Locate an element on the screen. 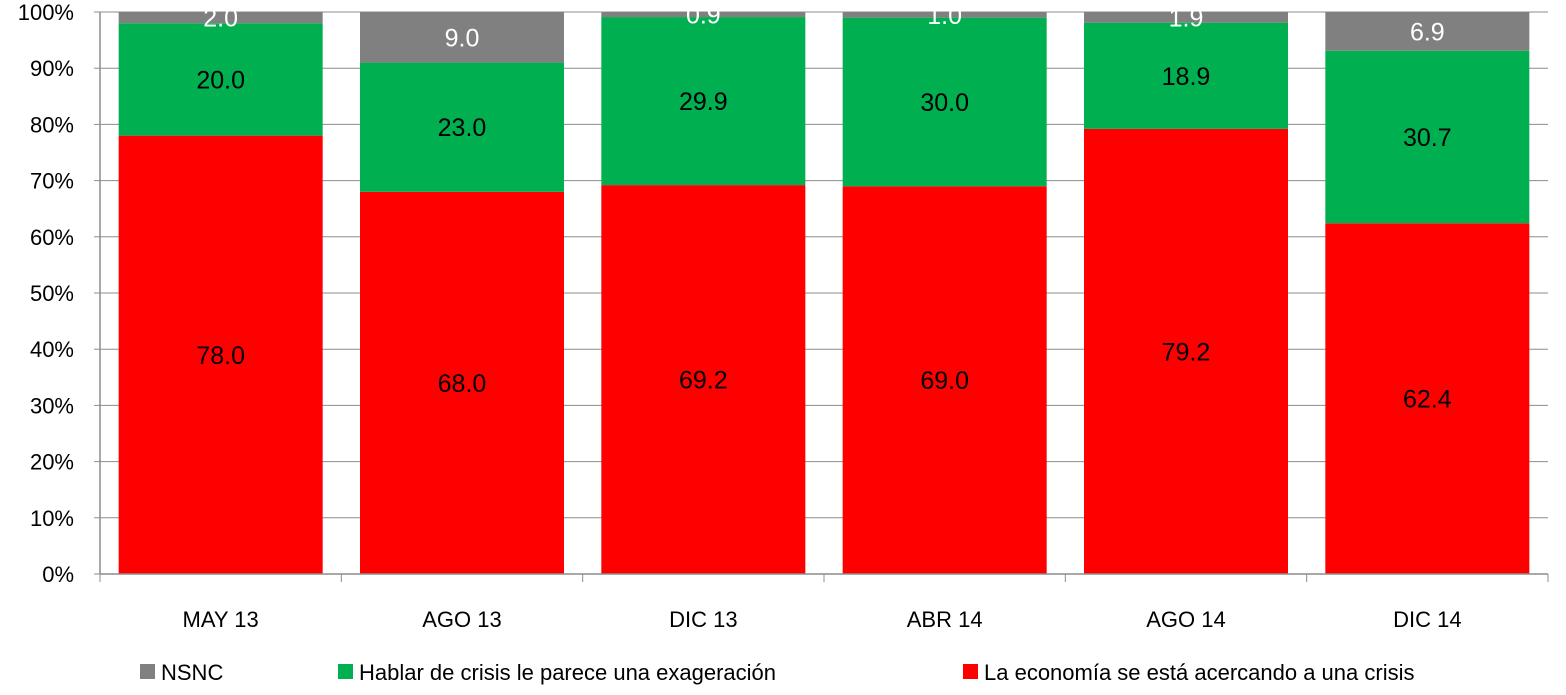 This screenshot has height=695, width=1566. y-tick-label: 60% is located at coordinates (52, 237).